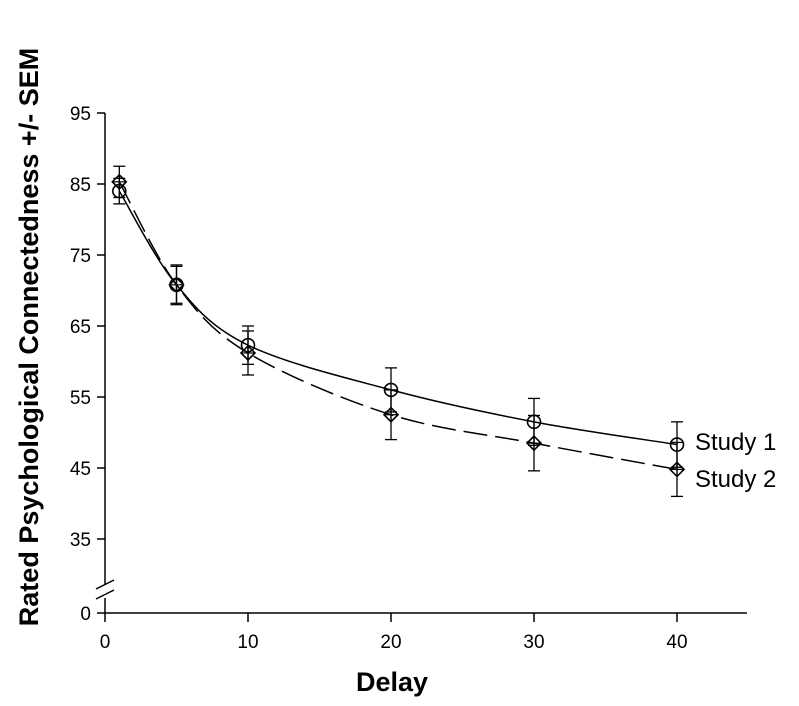 The image size is (799, 706). What do you see at coordinates (533, 642) in the screenshot?
I see `x-tick-label: 30` at bounding box center [533, 642].